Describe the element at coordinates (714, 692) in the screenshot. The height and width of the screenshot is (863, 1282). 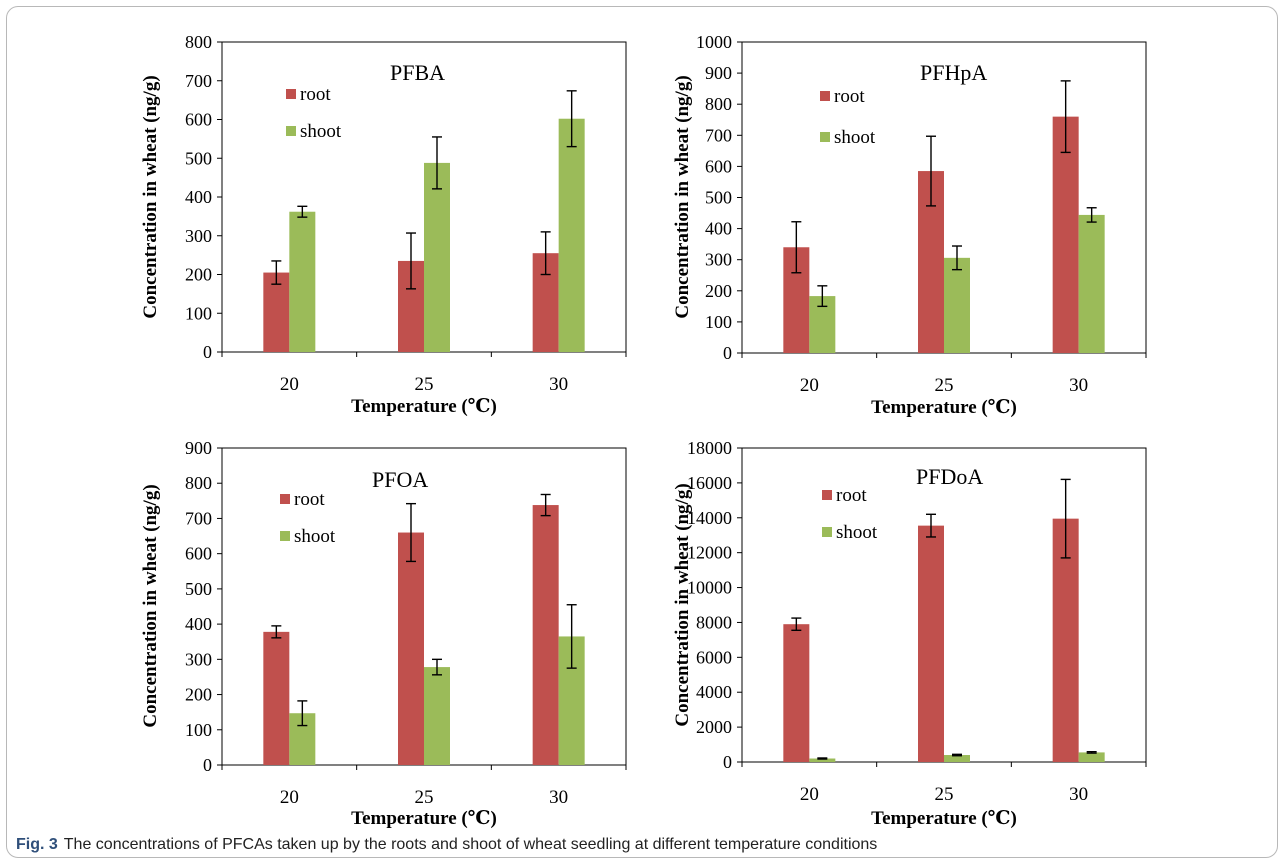
I see `y-tick-label: 4000` at that location.